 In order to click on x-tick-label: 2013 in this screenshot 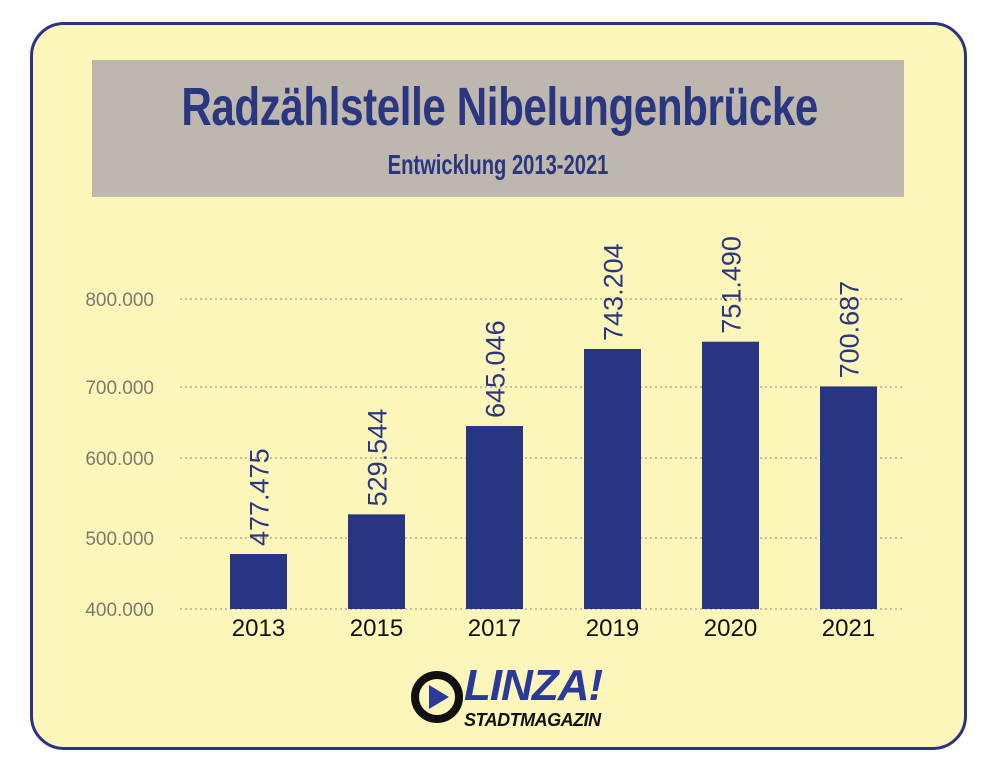, I will do `click(258, 628)`.